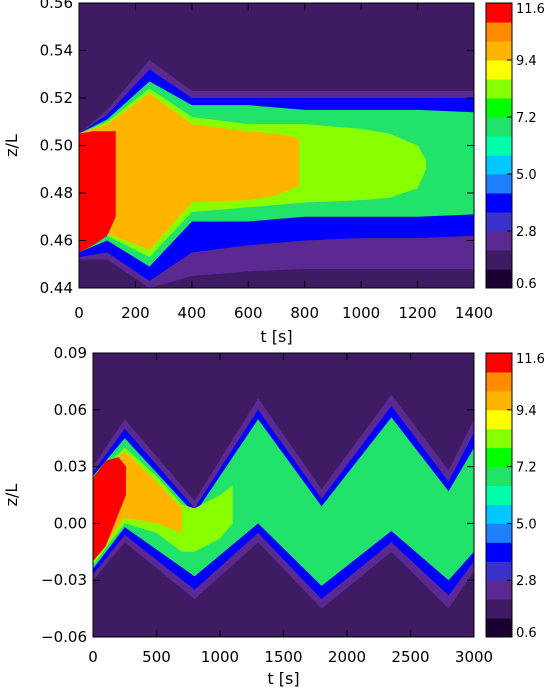 Image resolution: width=551 pixels, height=689 pixels. Describe the element at coordinates (192, 313) in the screenshot. I see `x-tick-label: 400` at that location.